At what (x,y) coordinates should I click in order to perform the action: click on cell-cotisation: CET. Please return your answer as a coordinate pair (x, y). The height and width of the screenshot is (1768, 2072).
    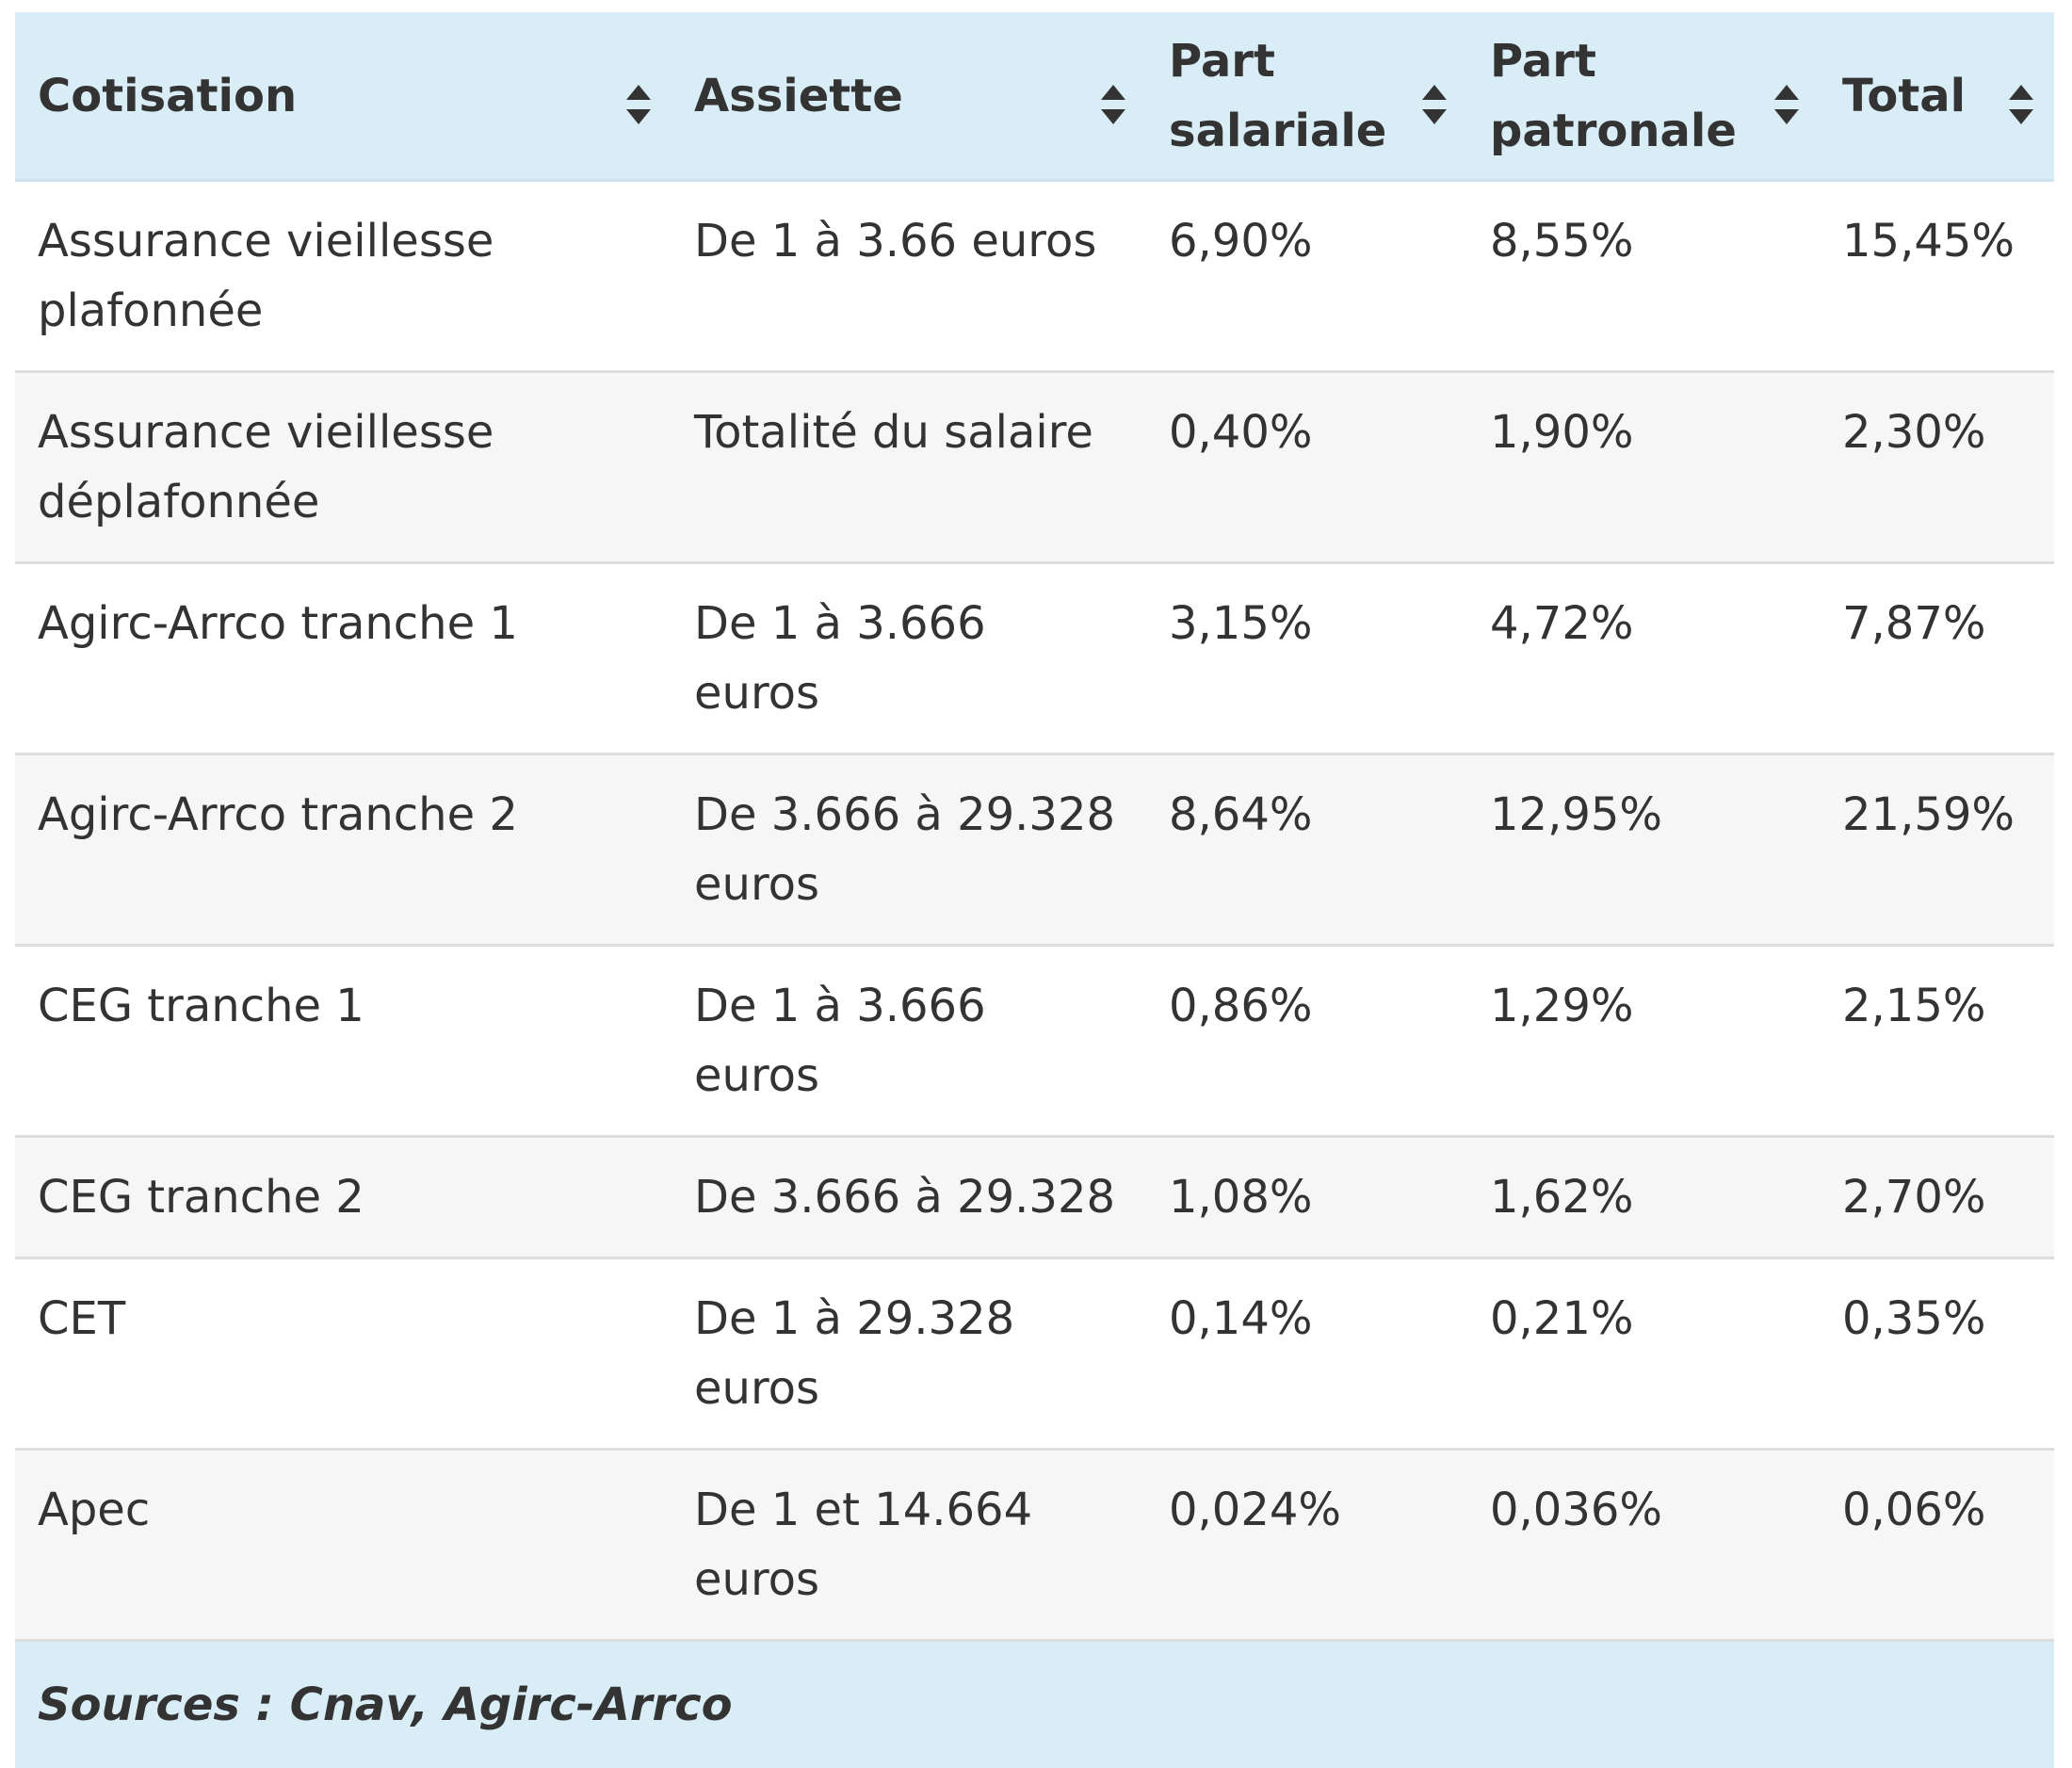
    Looking at the image, I should click on (343, 1354).